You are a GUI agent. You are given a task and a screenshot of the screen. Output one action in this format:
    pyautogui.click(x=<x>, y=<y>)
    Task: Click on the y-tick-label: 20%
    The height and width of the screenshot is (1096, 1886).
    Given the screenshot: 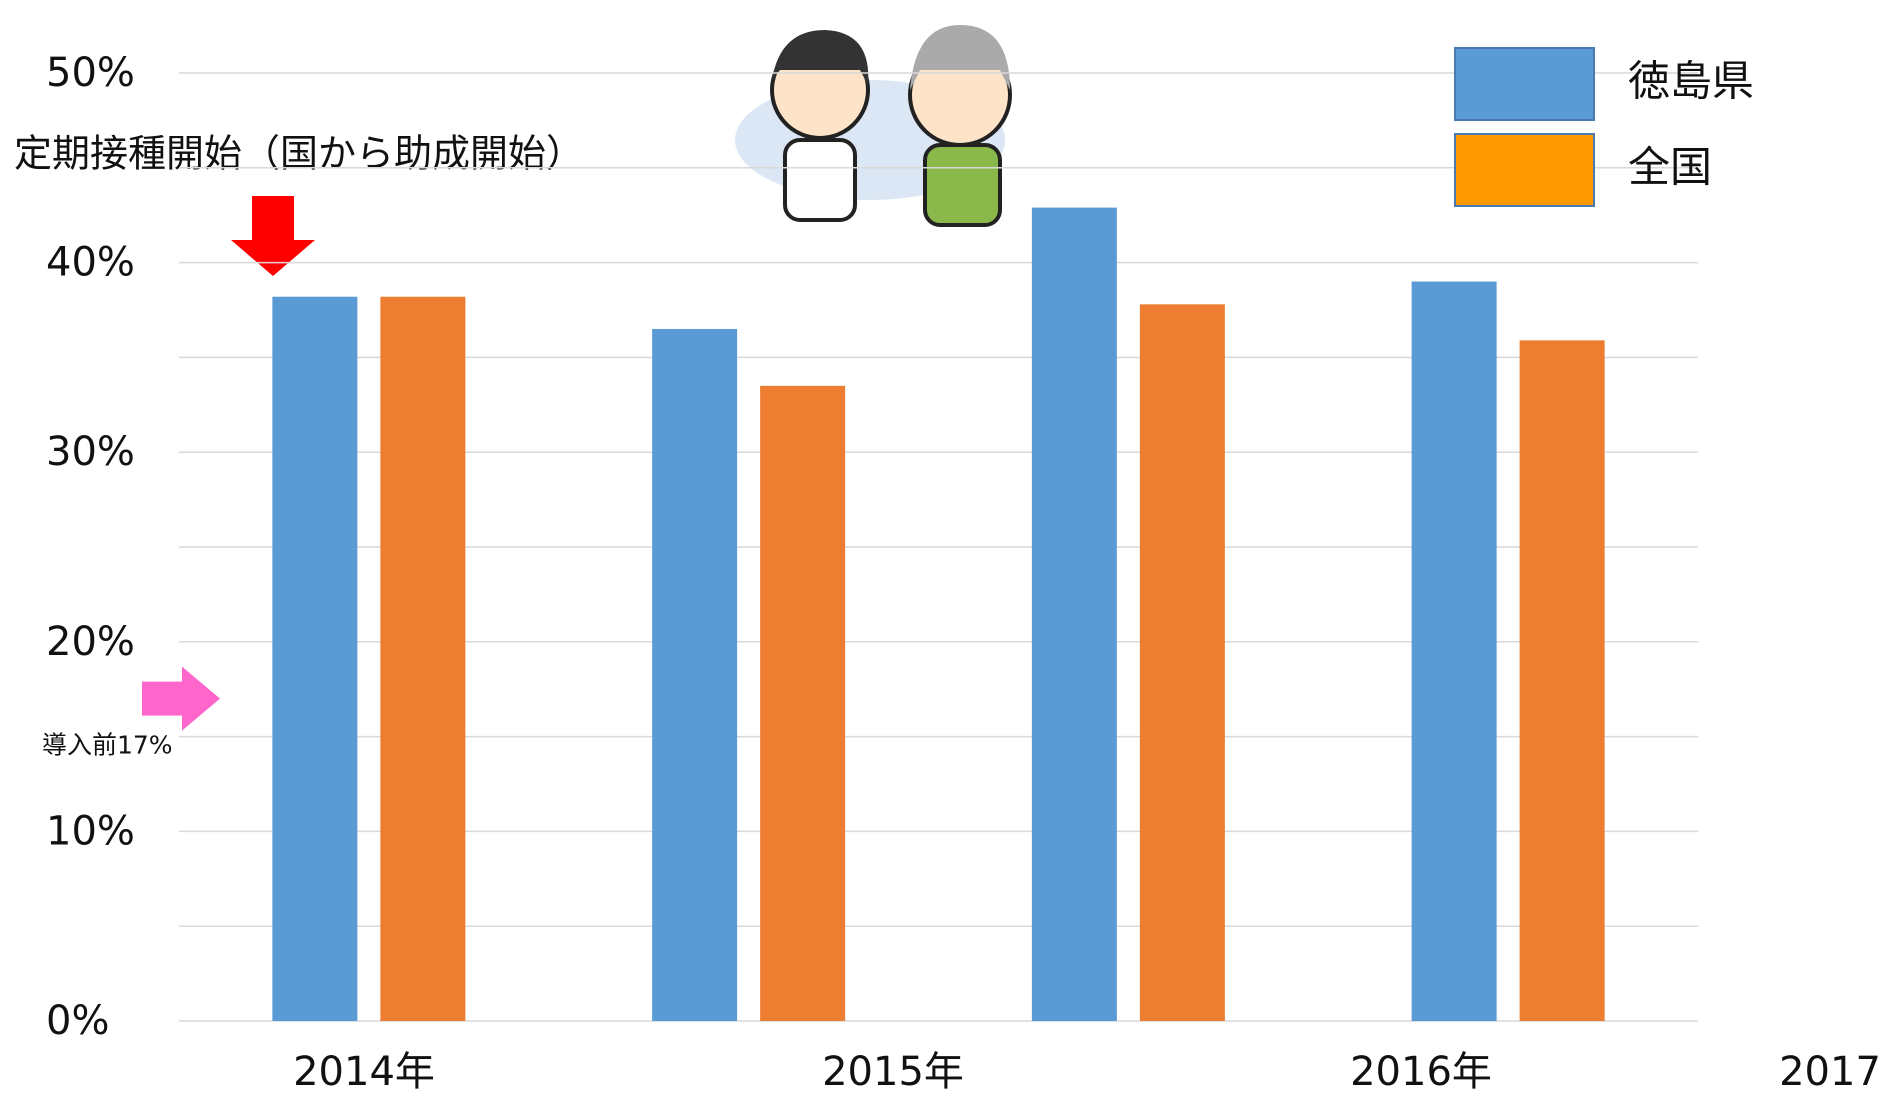 What is the action you would take?
    pyautogui.click(x=90, y=642)
    